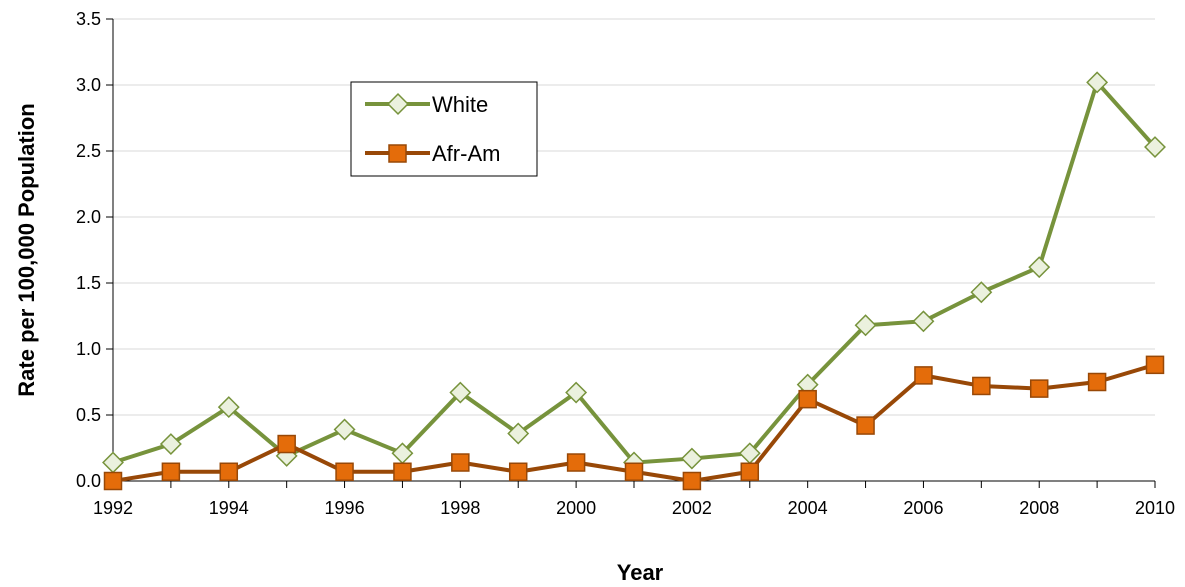 The image size is (1185, 587). What do you see at coordinates (88, 283) in the screenshot?
I see `y-tick-label: 1.5` at bounding box center [88, 283].